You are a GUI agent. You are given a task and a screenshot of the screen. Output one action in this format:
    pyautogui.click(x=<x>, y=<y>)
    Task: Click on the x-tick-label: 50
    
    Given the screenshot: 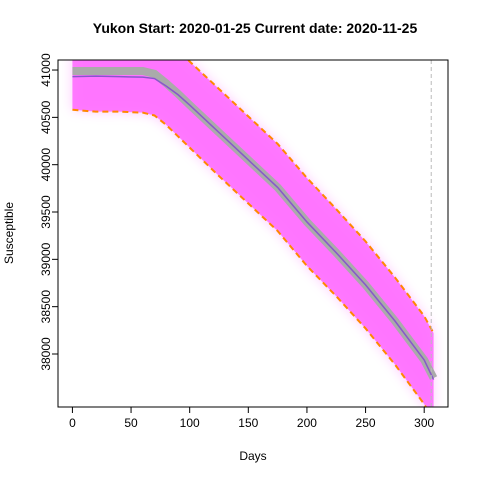 What is the action you would take?
    pyautogui.click(x=131, y=423)
    